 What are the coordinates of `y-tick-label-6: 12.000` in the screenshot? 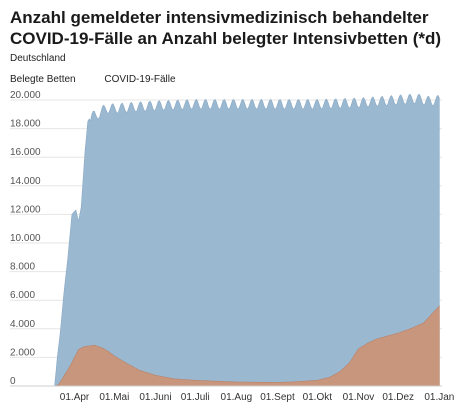 It's located at (25, 209).